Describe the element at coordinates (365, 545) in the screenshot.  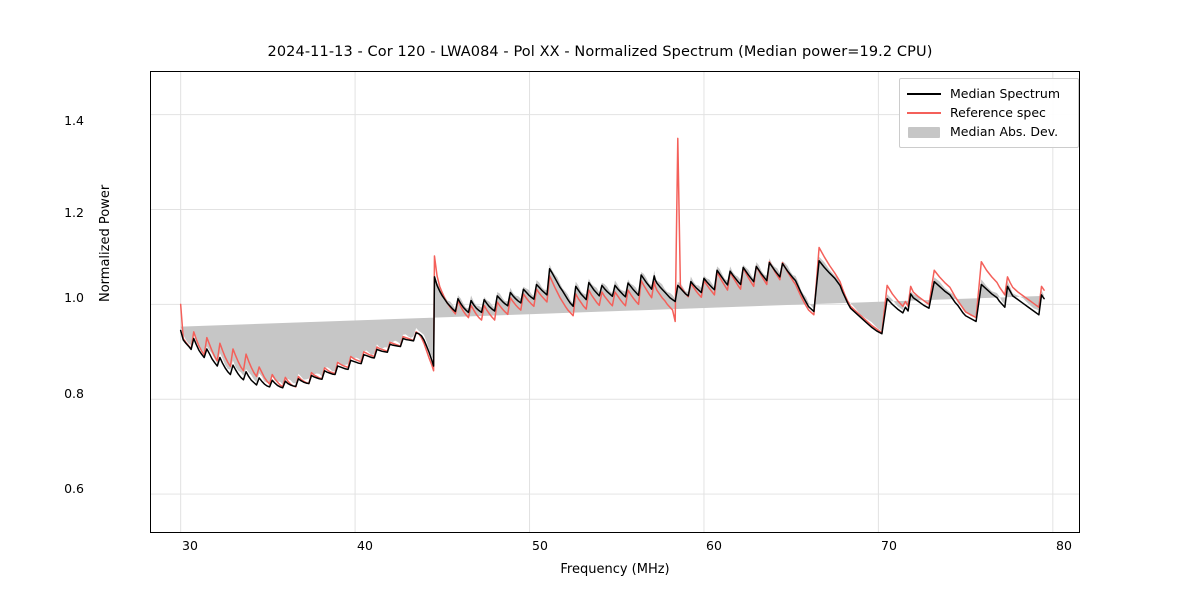
I see `x-tick-label-1: 40` at that location.